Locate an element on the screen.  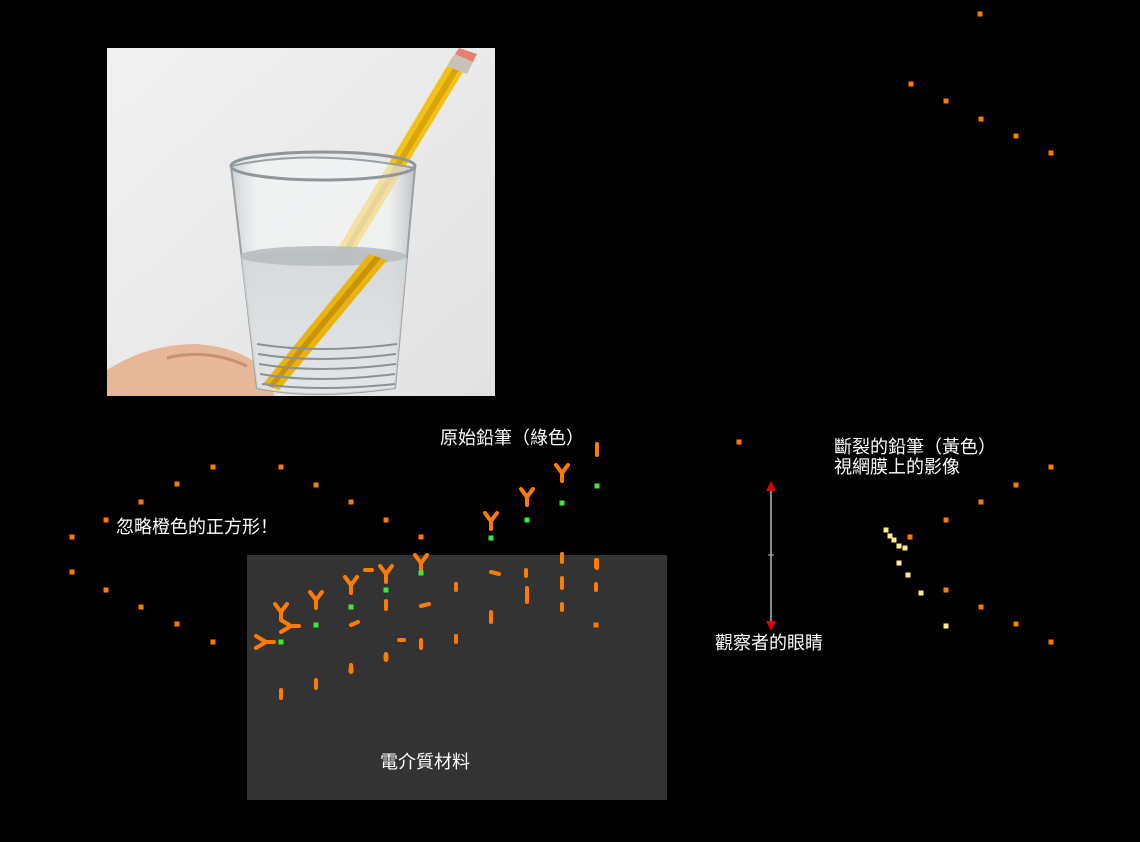
ignore-squares-label: 忽略橙色的正方形！ is located at coordinates (197, 527).